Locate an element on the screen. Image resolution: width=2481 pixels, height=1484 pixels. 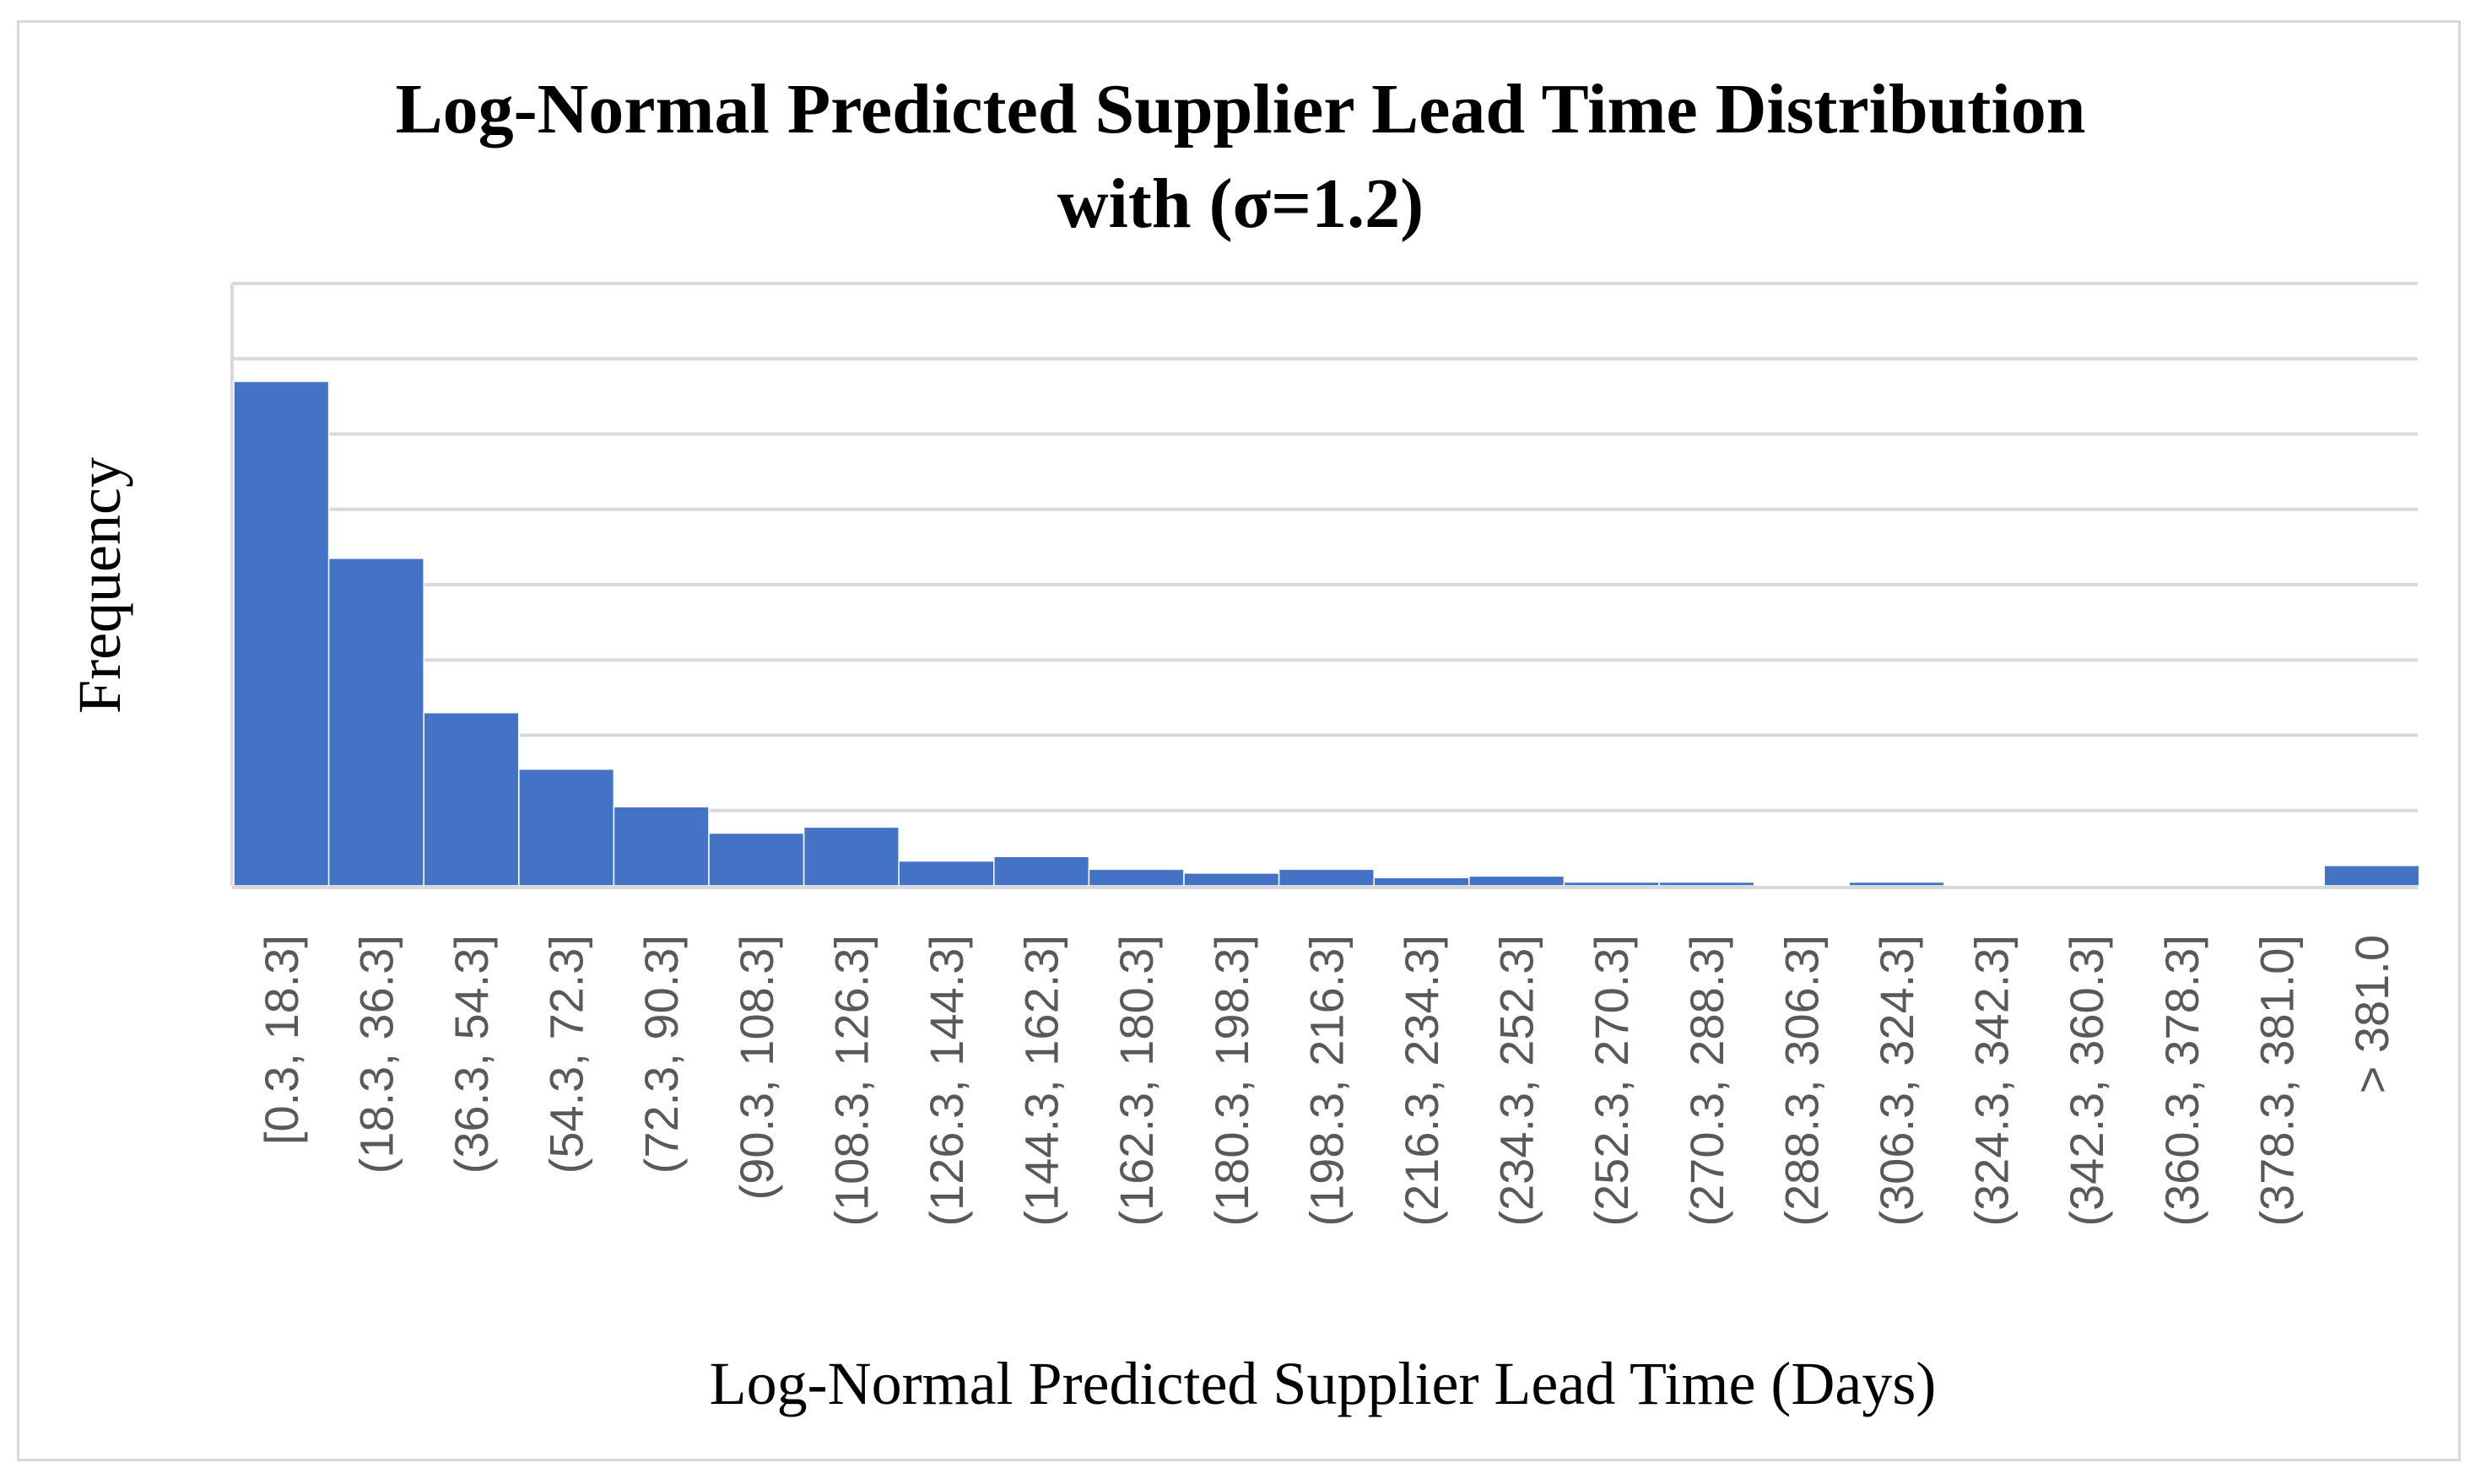
x-tick-label: (378.3, 381.0] is located at coordinates (2276, 1081).